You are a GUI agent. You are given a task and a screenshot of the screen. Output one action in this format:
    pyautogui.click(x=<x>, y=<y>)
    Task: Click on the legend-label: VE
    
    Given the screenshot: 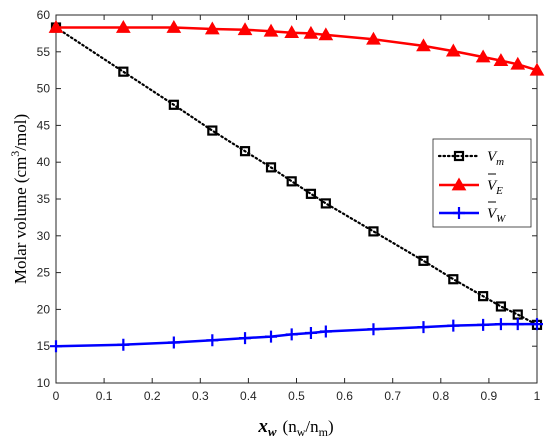 What is the action you would take?
    pyautogui.click(x=495, y=187)
    